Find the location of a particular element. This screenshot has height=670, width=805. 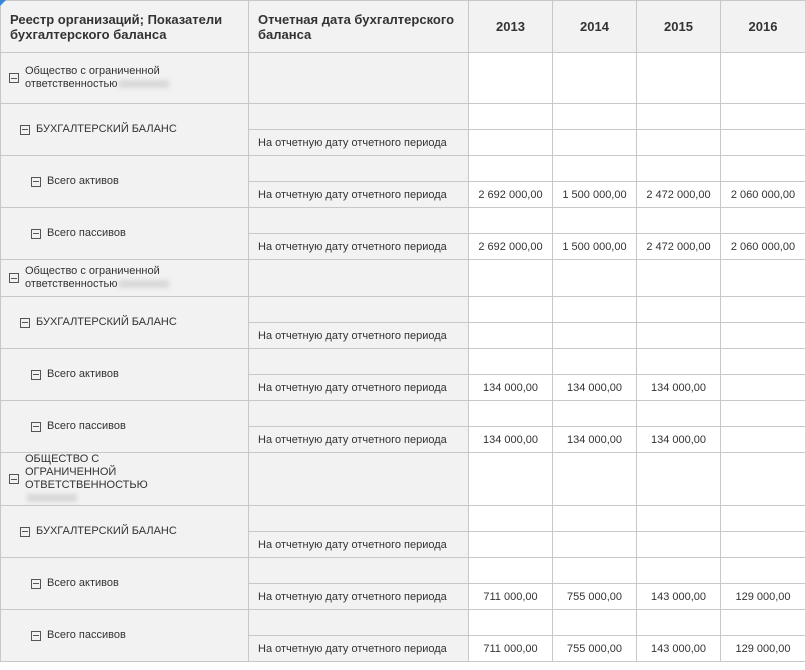

item-row: Всего пассивов is located at coordinates (402, 426).